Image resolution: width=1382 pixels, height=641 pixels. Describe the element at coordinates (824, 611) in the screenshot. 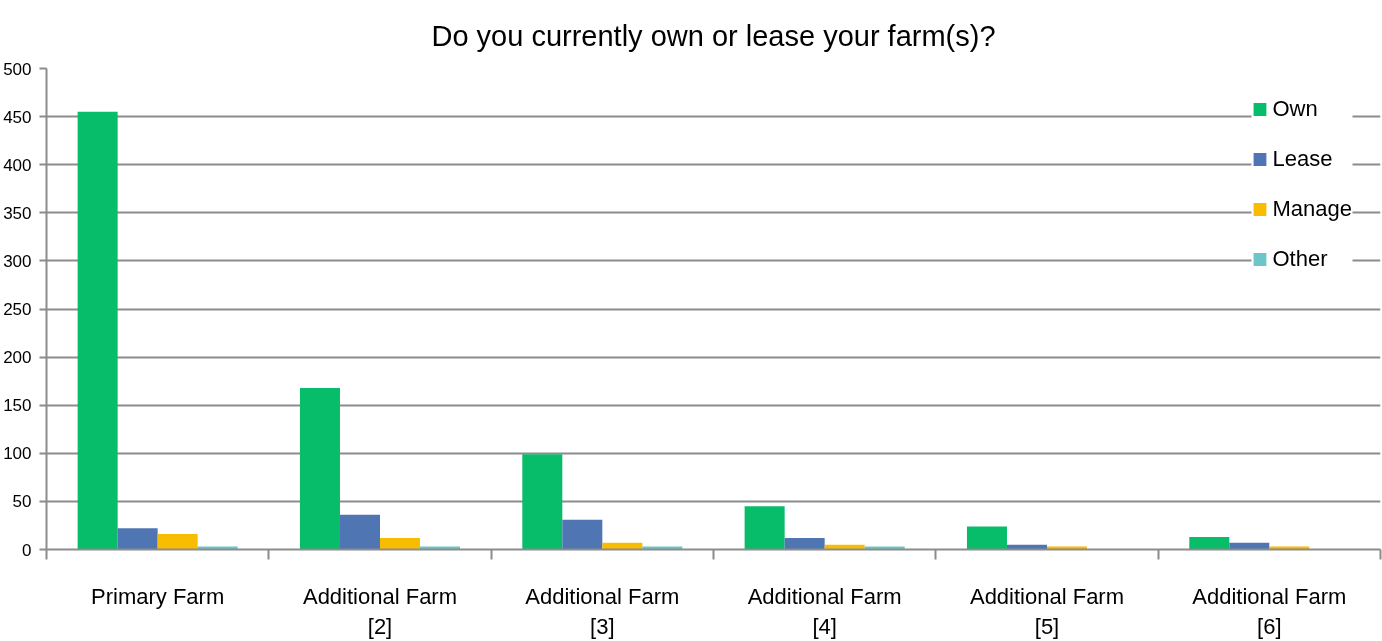

I see `x-tick-label: Additional Farm [4]` at that location.